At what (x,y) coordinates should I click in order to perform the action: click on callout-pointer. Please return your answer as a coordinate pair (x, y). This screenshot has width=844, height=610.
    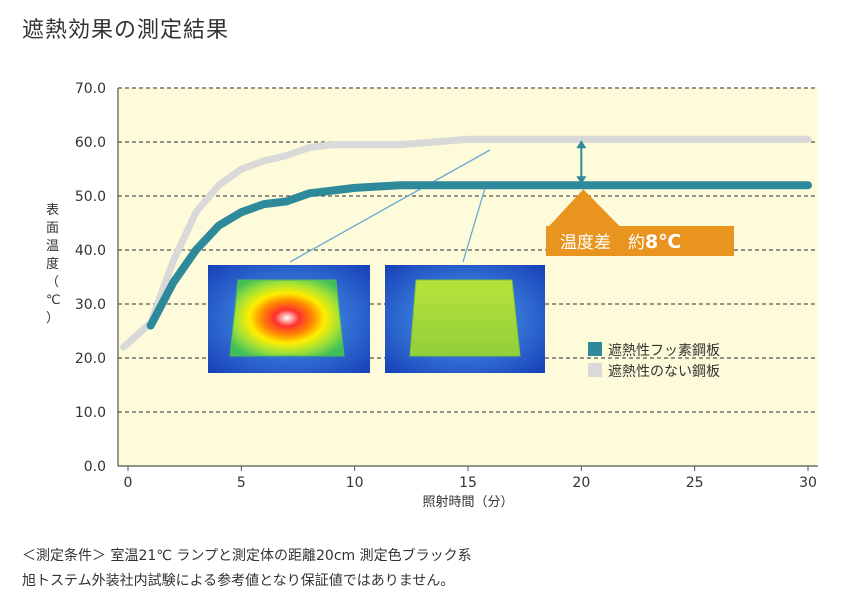
    Looking at the image, I should click on (584, 208).